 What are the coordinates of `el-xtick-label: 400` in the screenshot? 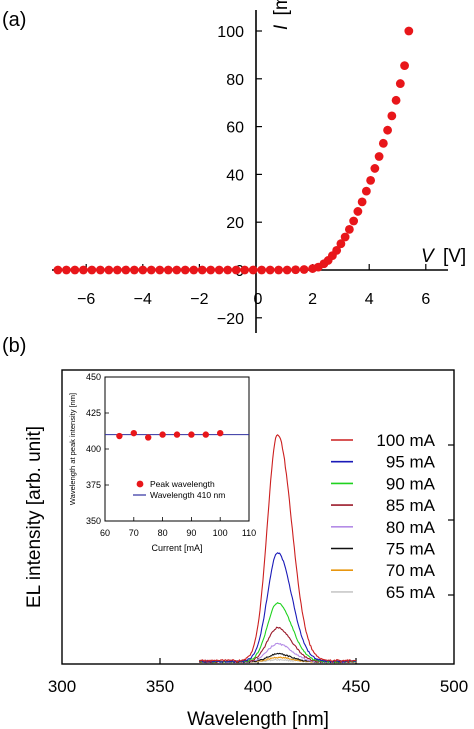 It's located at (258, 686).